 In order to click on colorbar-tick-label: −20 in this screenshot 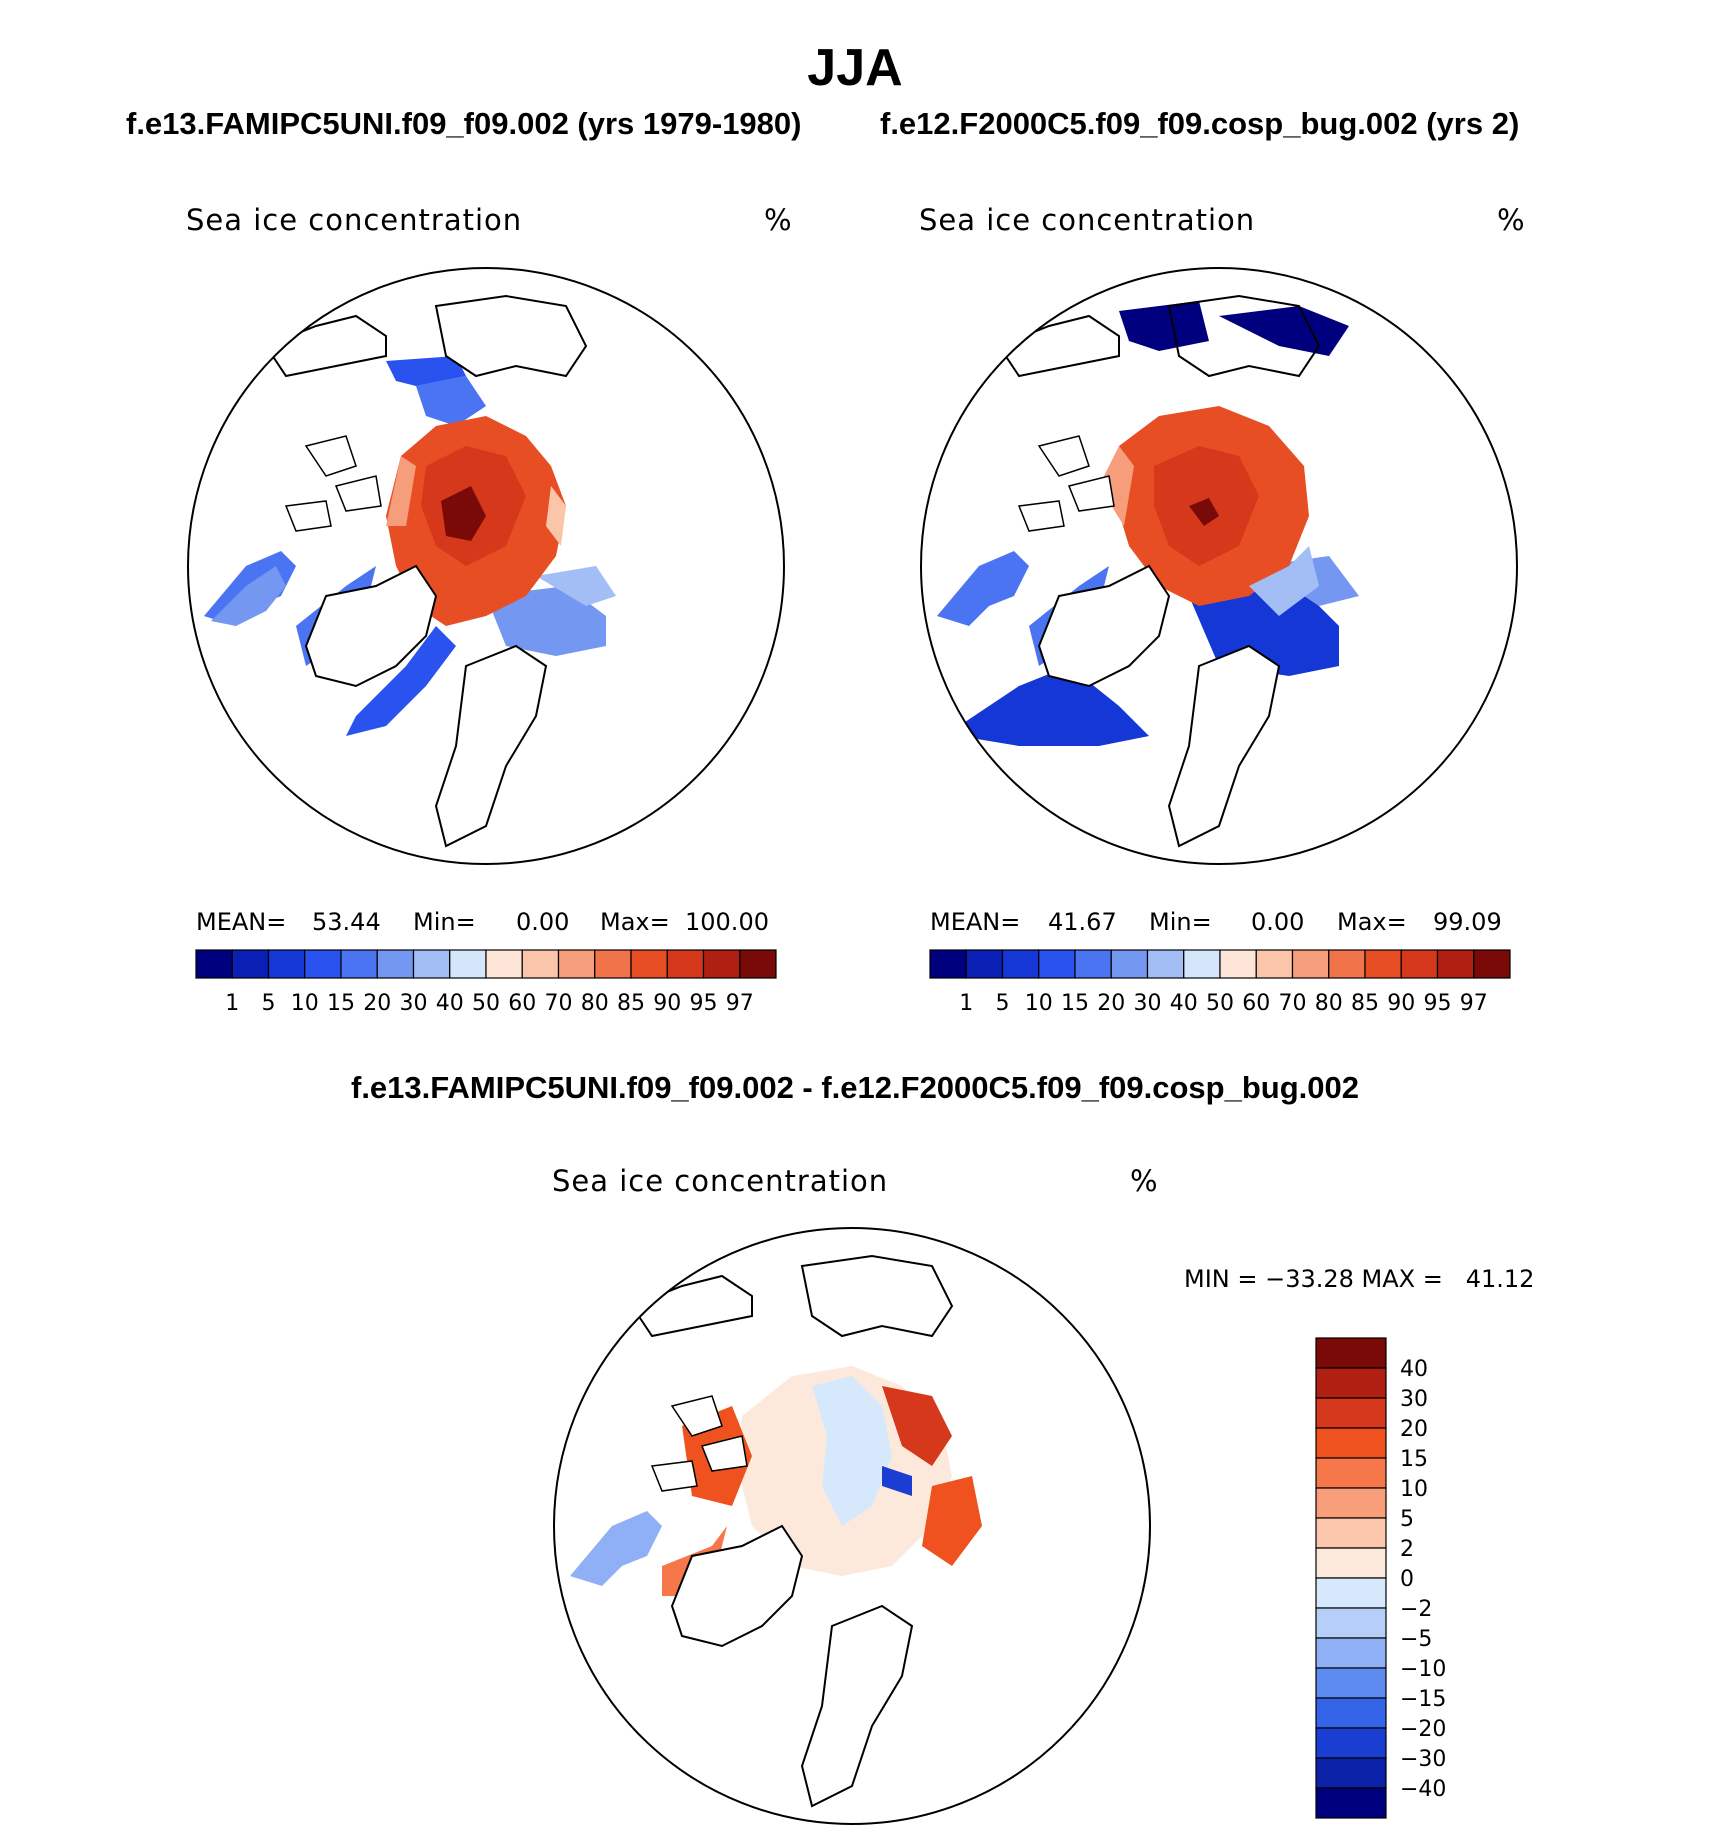, I will do `click(1423, 1729)`.